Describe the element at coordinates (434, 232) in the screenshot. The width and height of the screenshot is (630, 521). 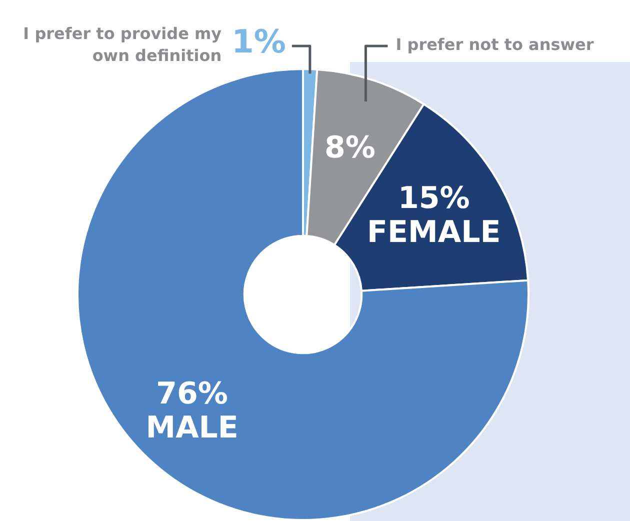
I see `slice-label: FEMALE` at that location.